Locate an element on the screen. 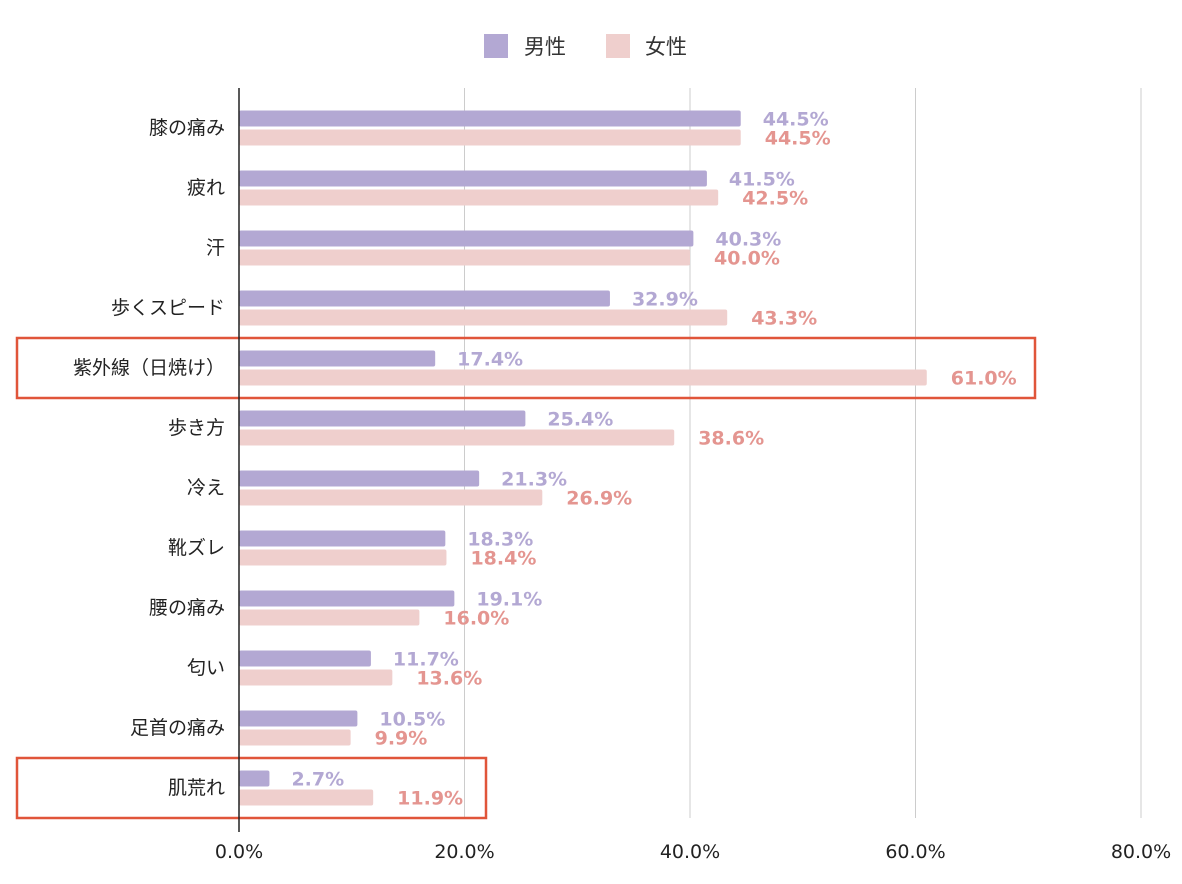 The image size is (1182, 884). category-label: 歩き方 is located at coordinates (196, 428).